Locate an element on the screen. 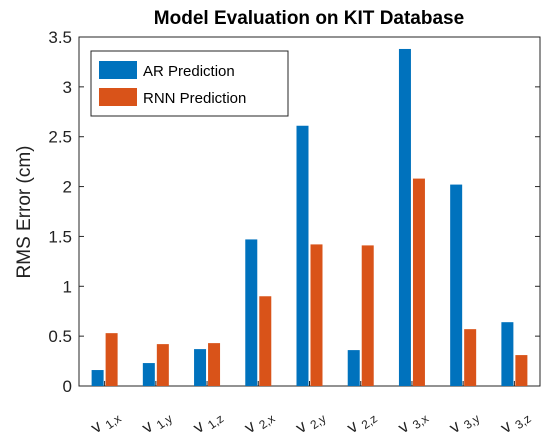 This screenshot has width=550, height=438. bar-rnn-2-z is located at coordinates (367, 315).